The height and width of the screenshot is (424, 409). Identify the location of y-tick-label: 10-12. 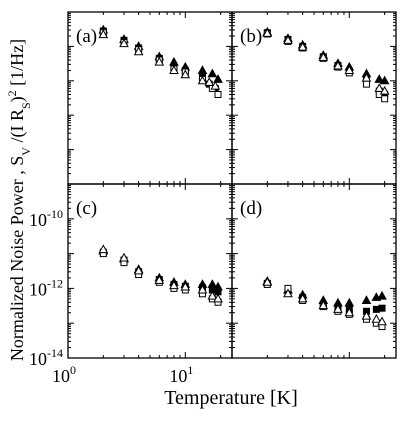
(46, 287).